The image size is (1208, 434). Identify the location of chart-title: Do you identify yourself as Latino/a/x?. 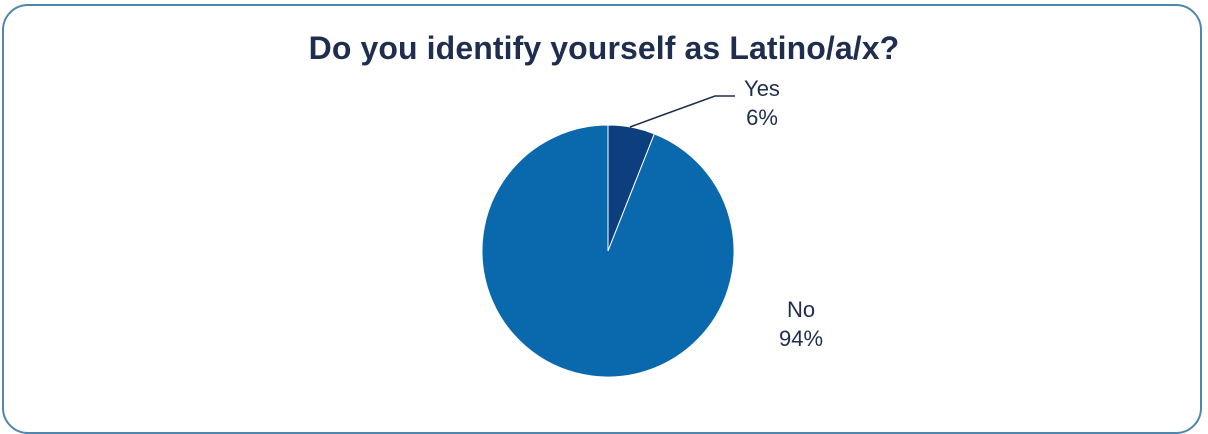
(604, 48).